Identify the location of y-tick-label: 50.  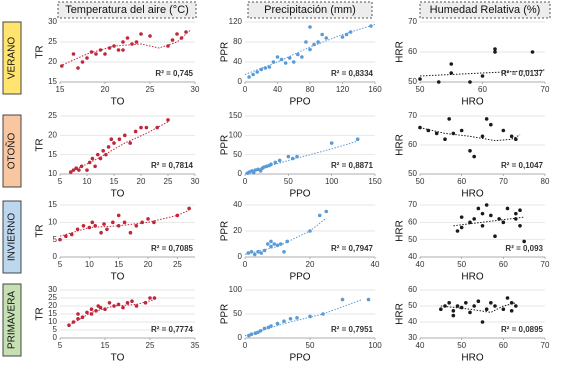
(412, 173).